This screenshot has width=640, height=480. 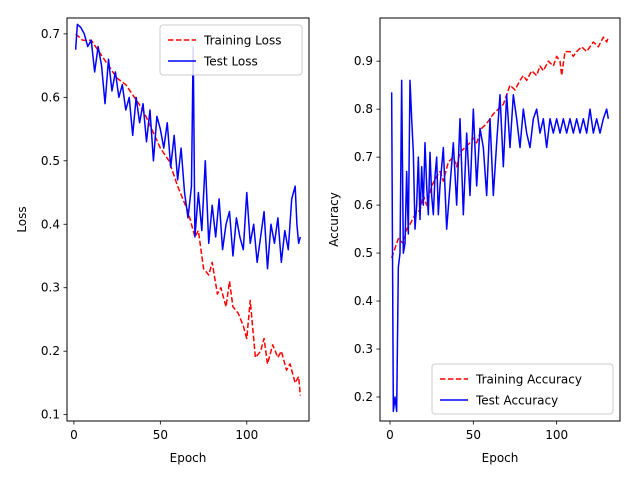 What do you see at coordinates (50, 161) in the screenshot?
I see `loss-ytick-label: 0.5` at bounding box center [50, 161].